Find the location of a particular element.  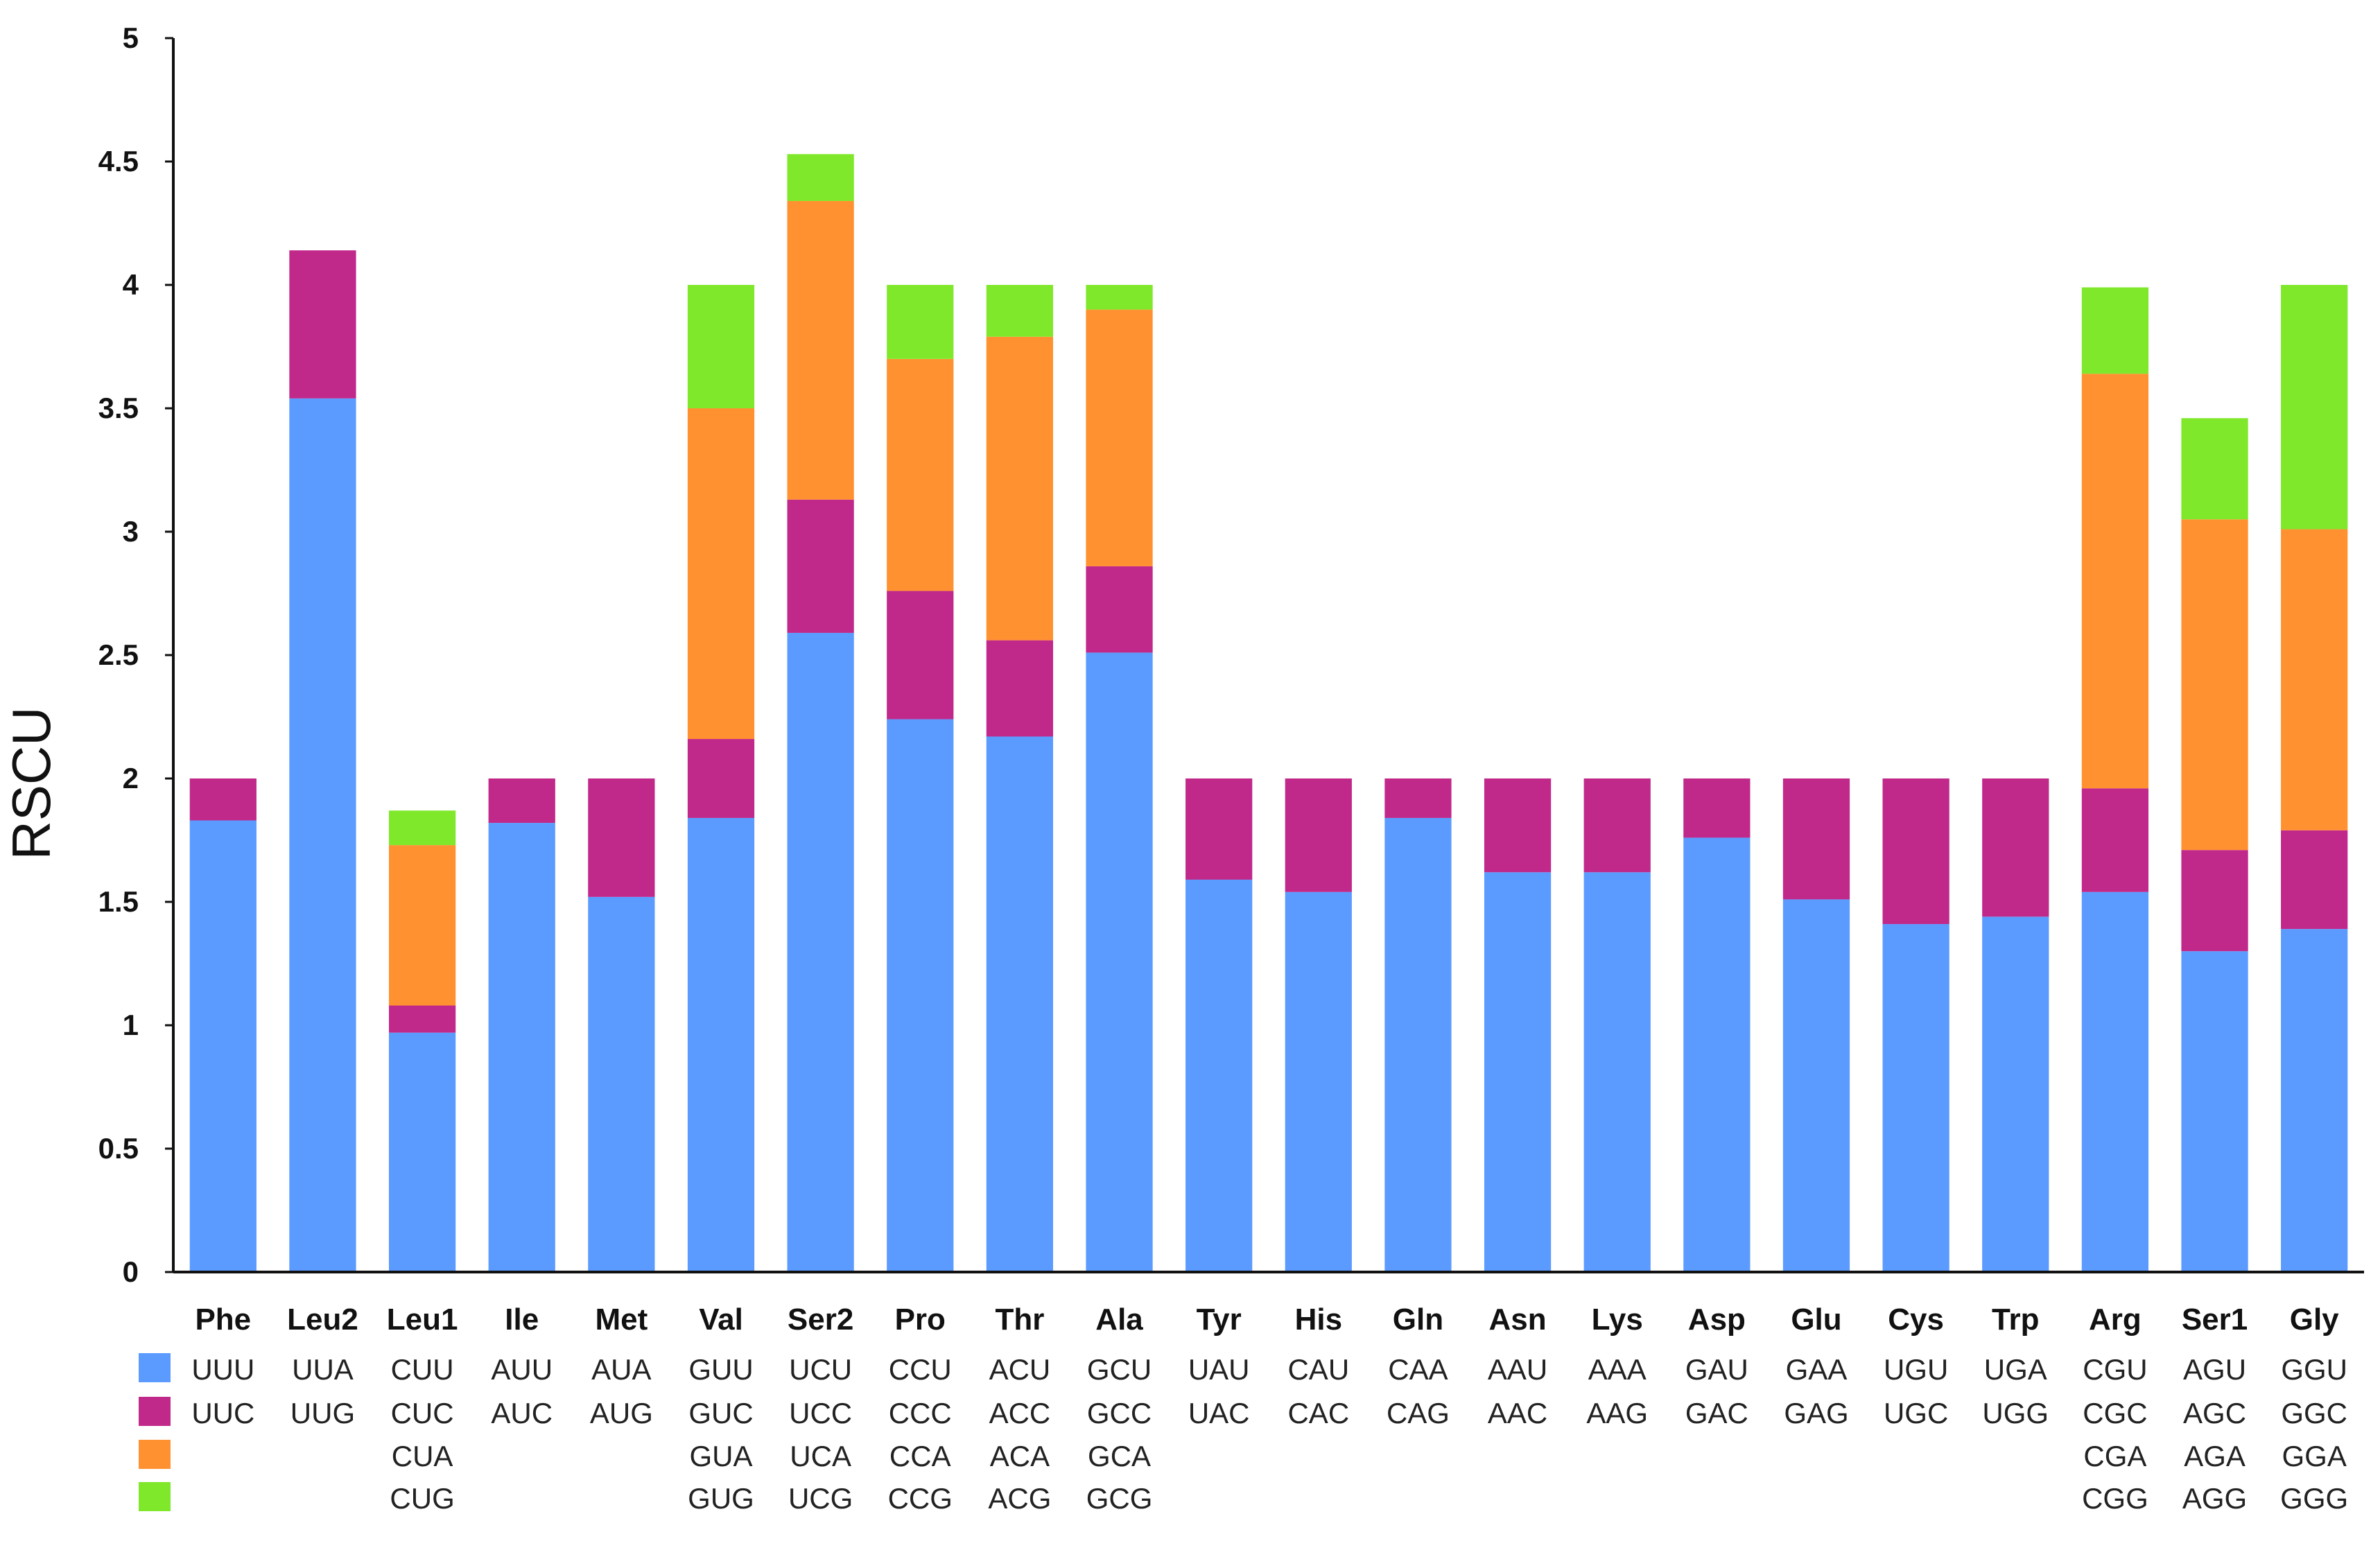

codon-label: UCU is located at coordinates (821, 1369).